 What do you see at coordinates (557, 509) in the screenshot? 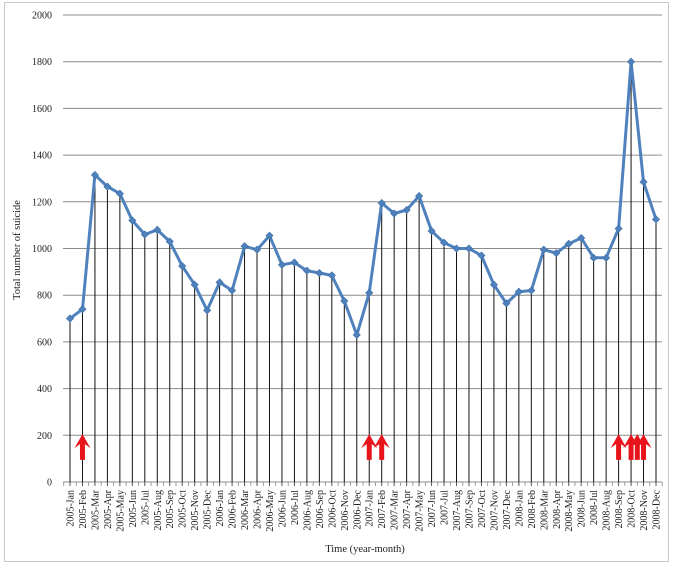
I see `x-tick-label: 2008-Apr` at bounding box center [557, 509].